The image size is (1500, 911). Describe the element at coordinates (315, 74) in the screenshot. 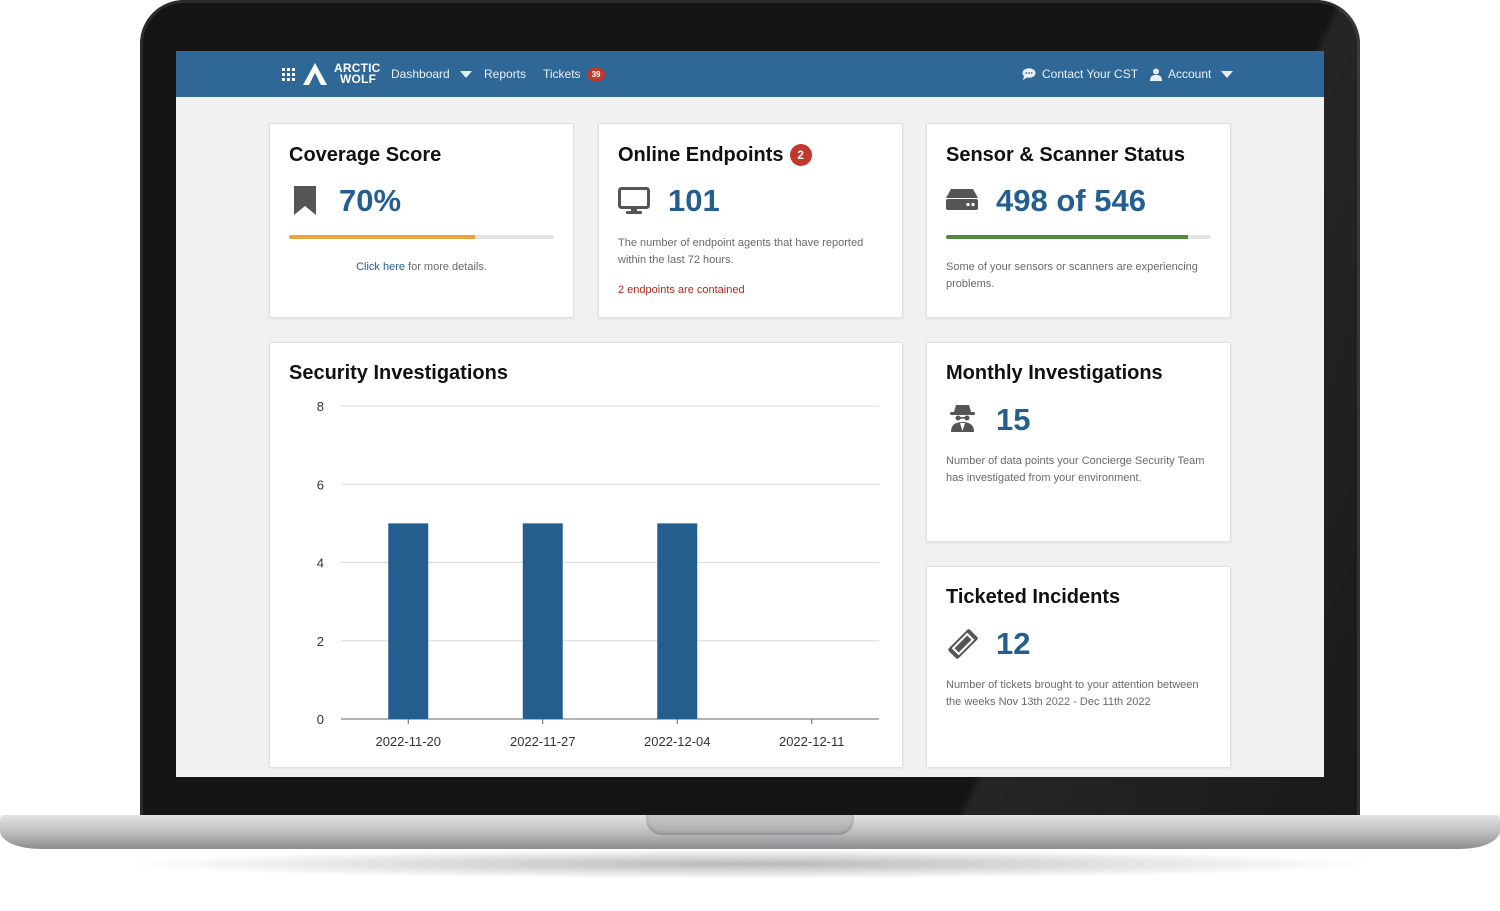

I see `wolf-logo-icon` at that location.